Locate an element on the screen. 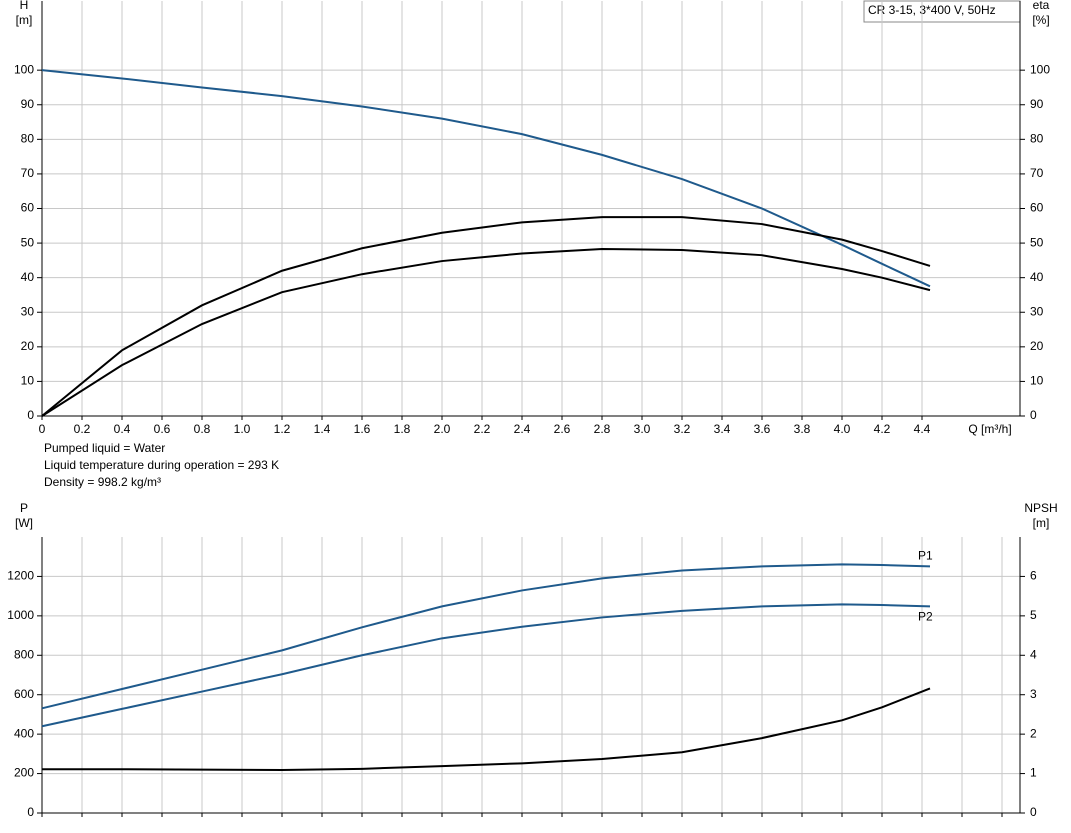 The width and height of the screenshot is (1071, 833). y-tick-label: 70 is located at coordinates (28, 173).